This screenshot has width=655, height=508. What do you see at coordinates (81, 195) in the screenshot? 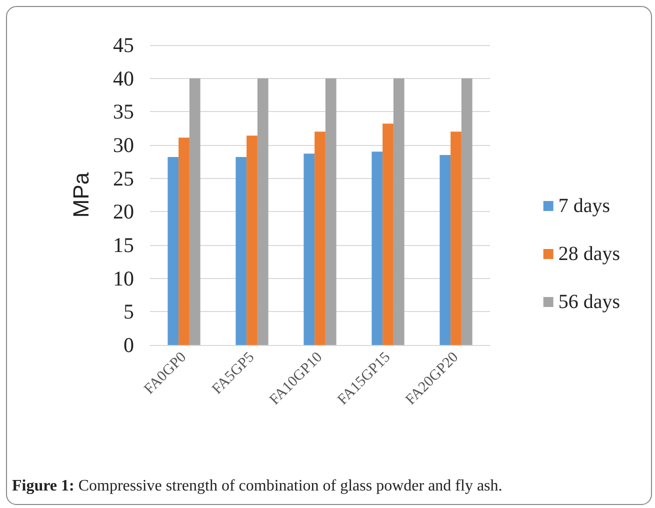
I see `y-axis-title: MPa` at bounding box center [81, 195].